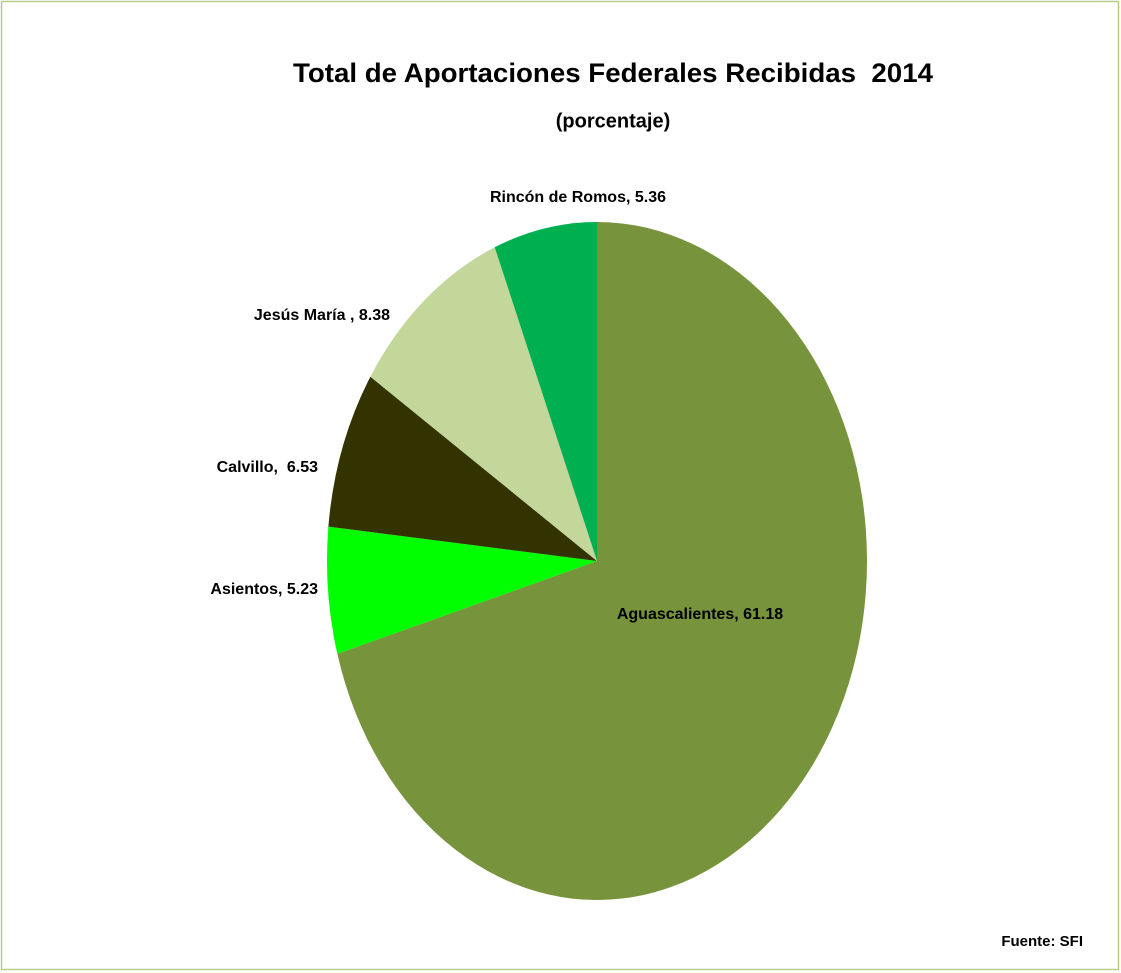  What do you see at coordinates (700, 614) in the screenshot?
I see `data-label: Aguascalientes, 61.18` at bounding box center [700, 614].